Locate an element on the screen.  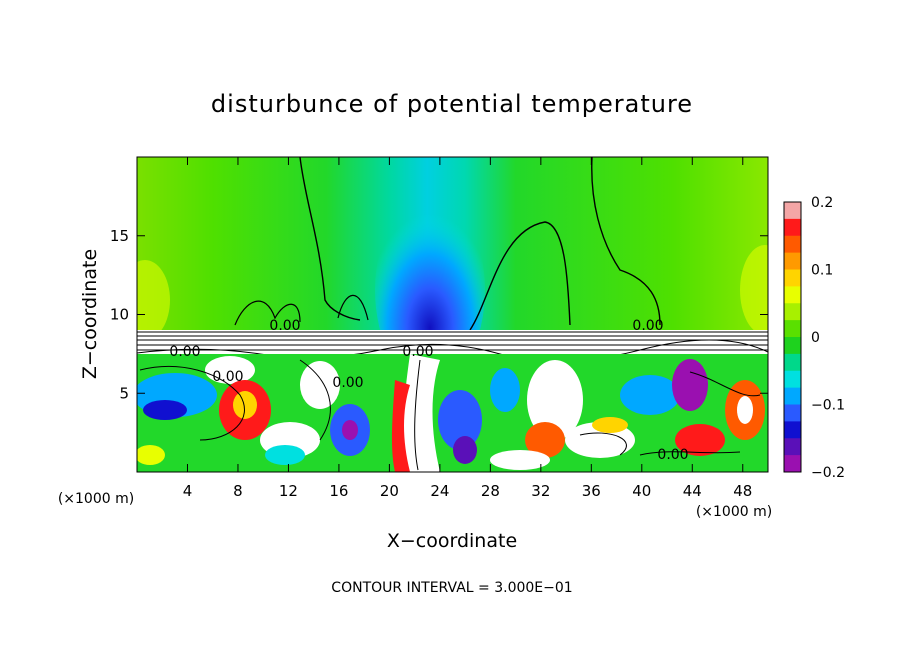
y-tick-label: 10 is located at coordinates (119, 315).